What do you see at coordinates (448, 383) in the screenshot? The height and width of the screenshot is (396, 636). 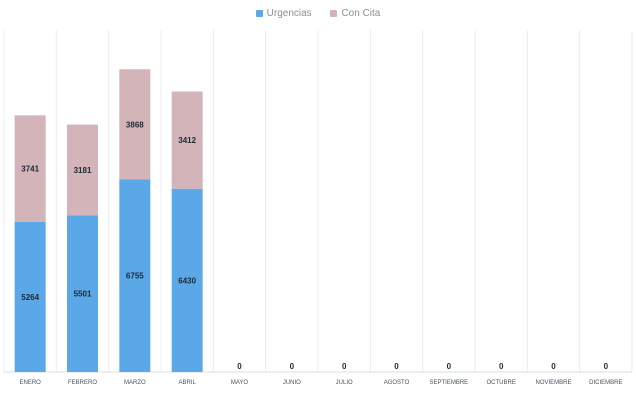 I see `x-tick-label: SEPTIEMBRE` at bounding box center [448, 383].